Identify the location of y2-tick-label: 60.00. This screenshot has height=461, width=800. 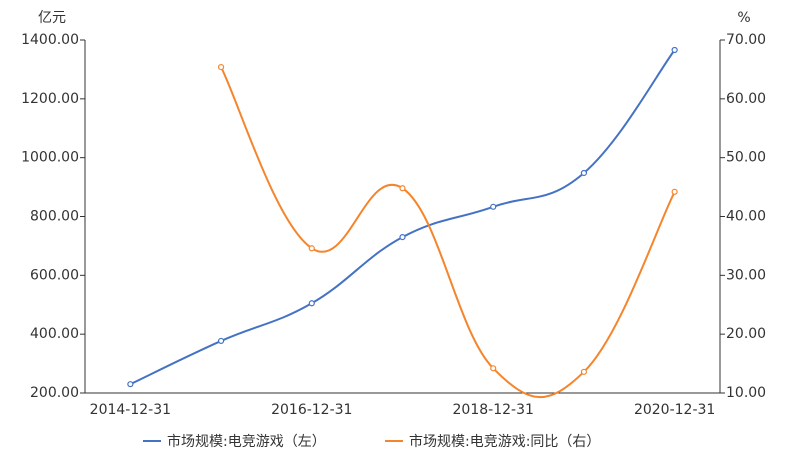
(746, 99).